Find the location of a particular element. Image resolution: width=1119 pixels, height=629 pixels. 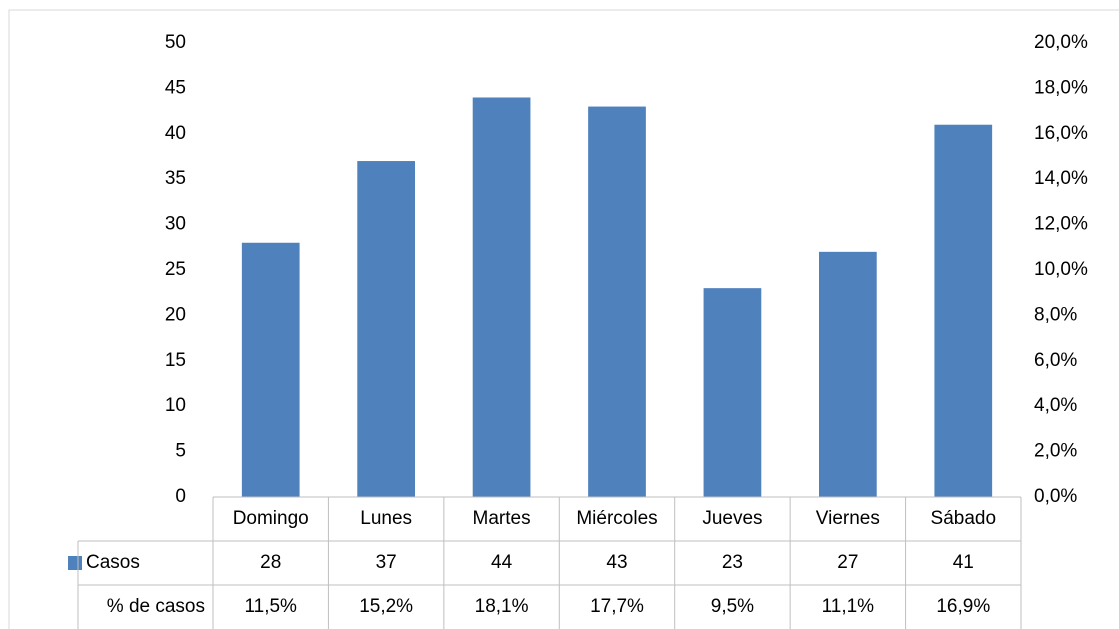

table-cell: 23 is located at coordinates (732, 562).